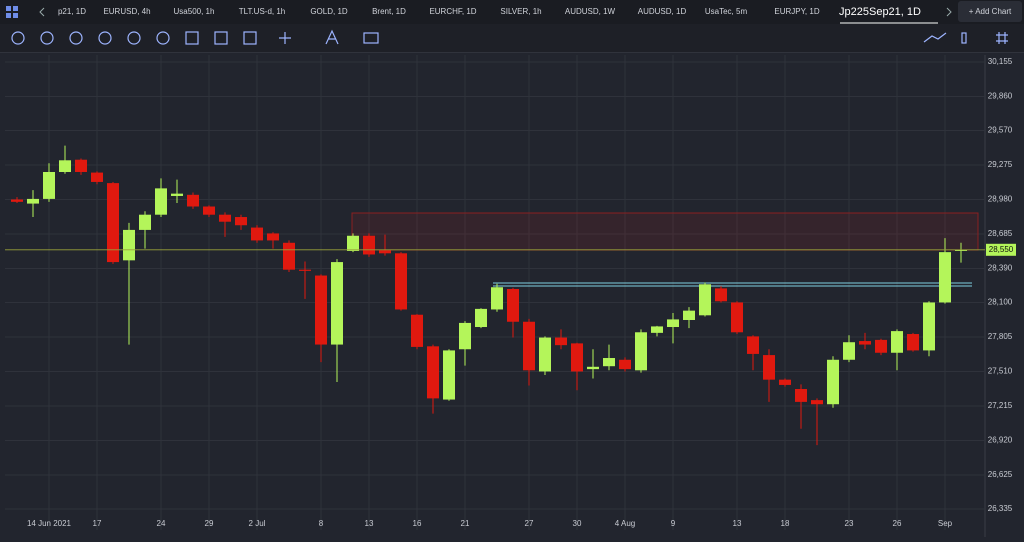 Image resolution: width=1024 pixels, height=542 pixels. I want to click on chart-tab: p21, 1D, so click(72, 11).